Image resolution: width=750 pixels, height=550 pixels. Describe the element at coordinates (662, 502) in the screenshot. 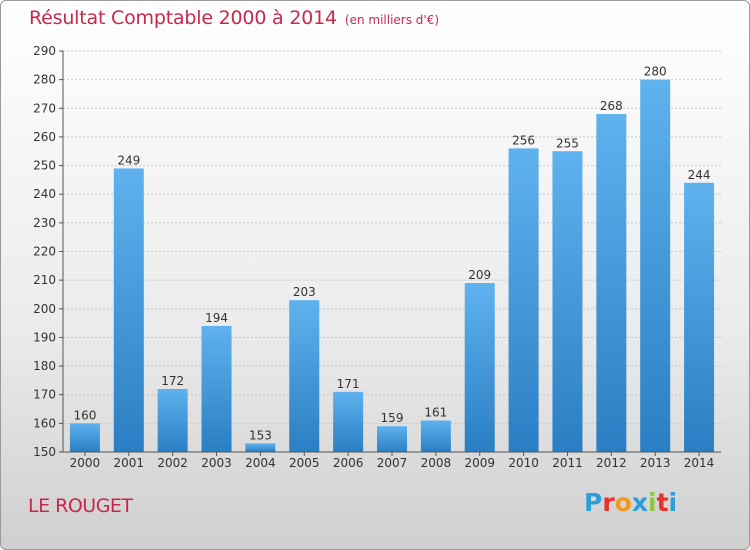

I see `logo-letter: t` at that location.